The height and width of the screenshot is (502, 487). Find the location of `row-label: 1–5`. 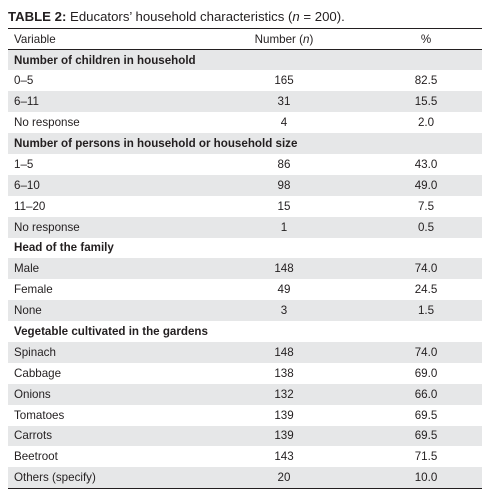

row-label: 1–5 is located at coordinates (24, 164).